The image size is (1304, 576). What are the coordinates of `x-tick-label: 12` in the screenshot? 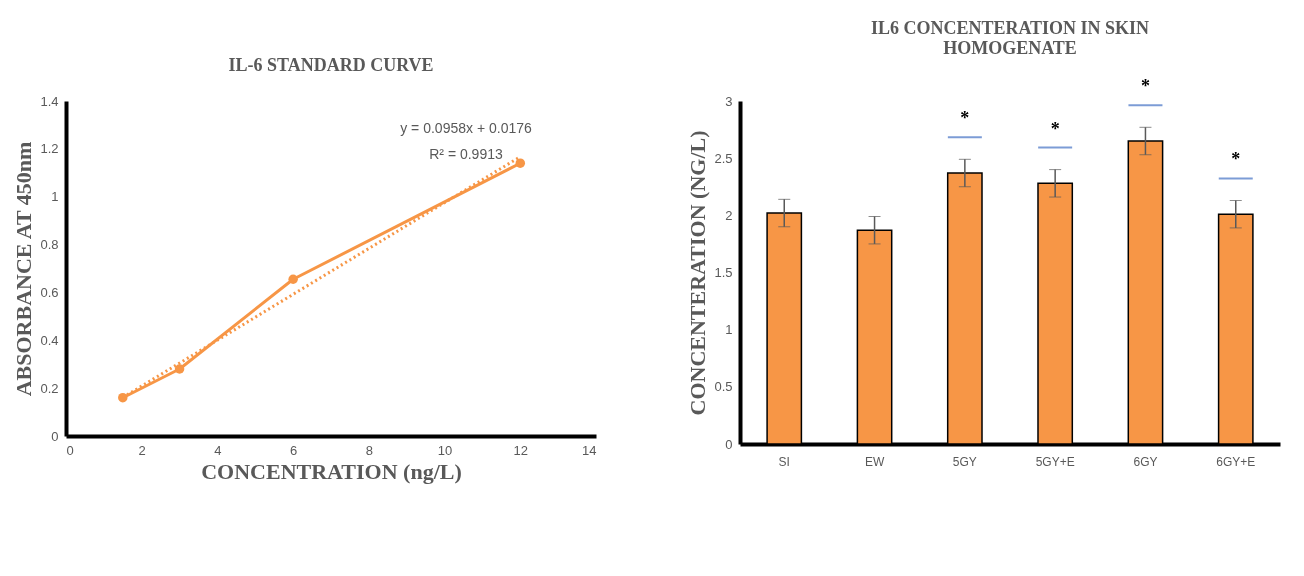 It's located at (521, 450).